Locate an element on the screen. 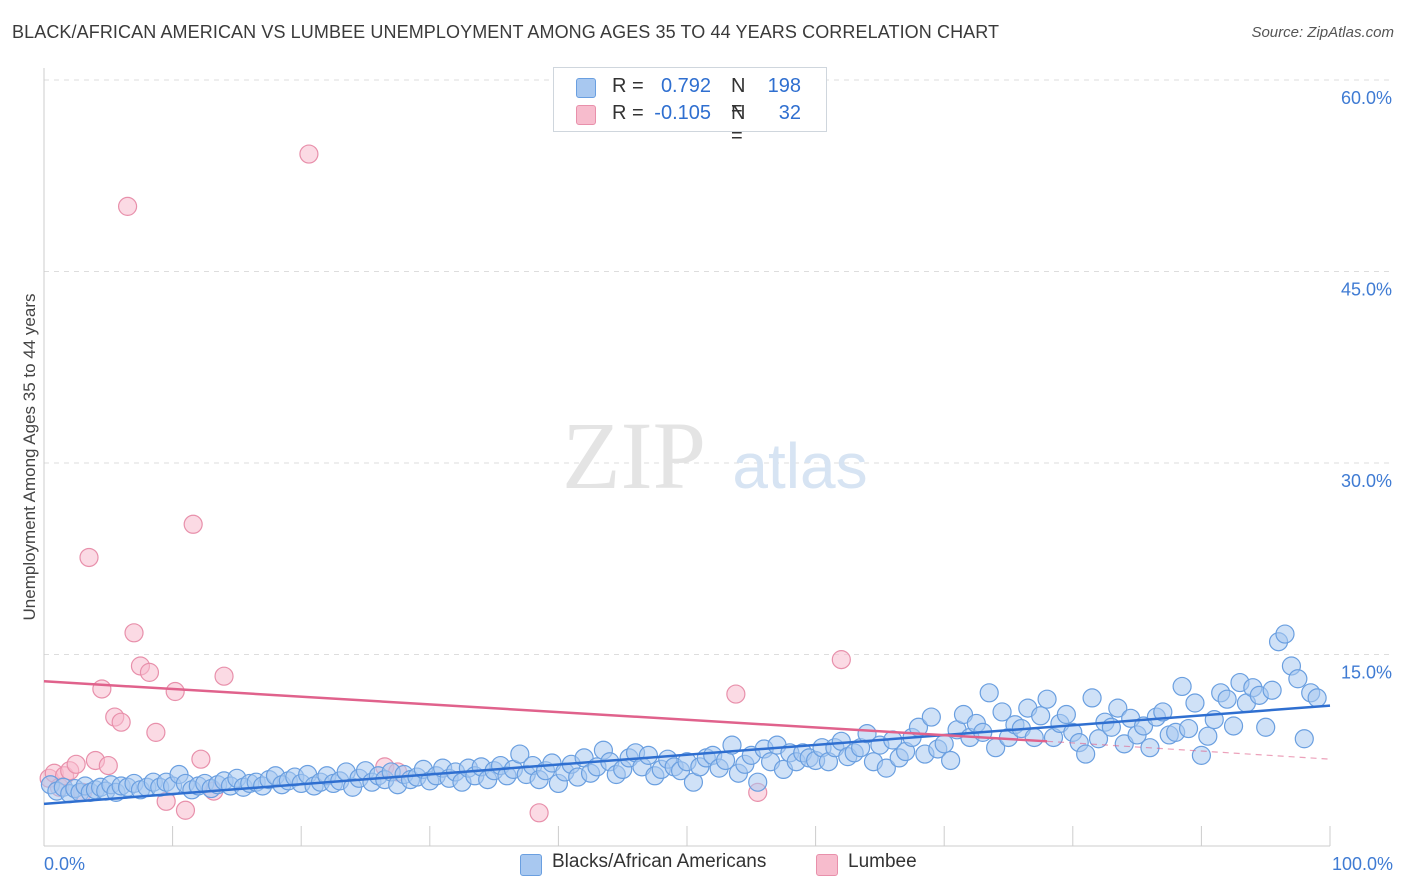 This screenshot has width=1406, height=892. y-tick-label: 15.0% is located at coordinates (1366, 673).